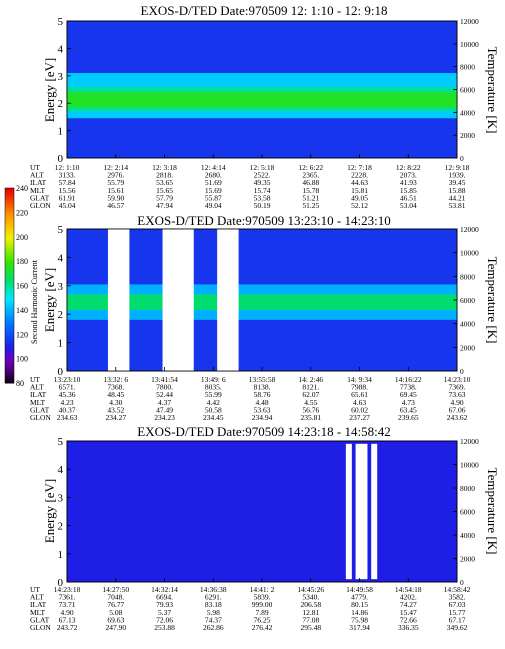  I want to click on table-cell: 4.48, so click(261, 402).